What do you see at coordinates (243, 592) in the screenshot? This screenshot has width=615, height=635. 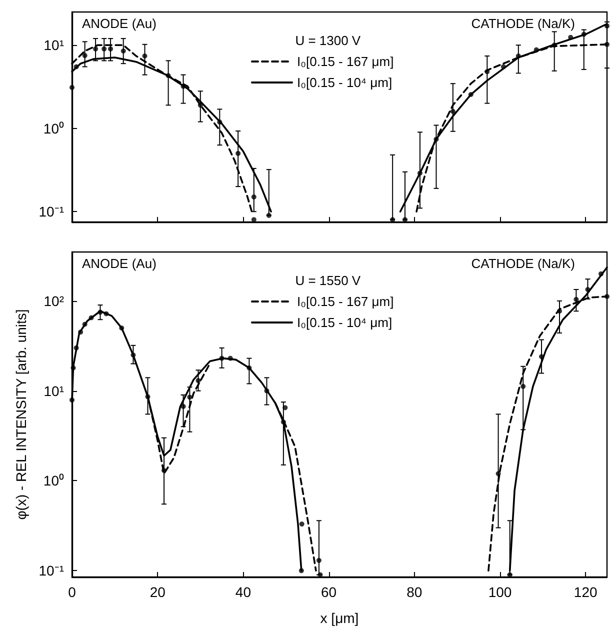 I see `x-tick-label: 40` at bounding box center [243, 592].